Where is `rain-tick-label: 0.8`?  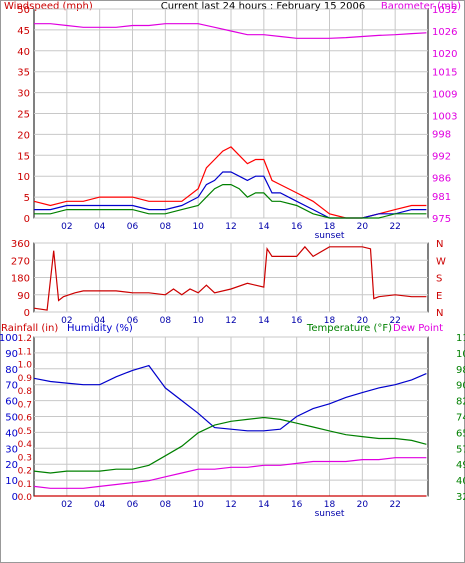
rain-tick-label: 0.8 is located at coordinates (25, 392).